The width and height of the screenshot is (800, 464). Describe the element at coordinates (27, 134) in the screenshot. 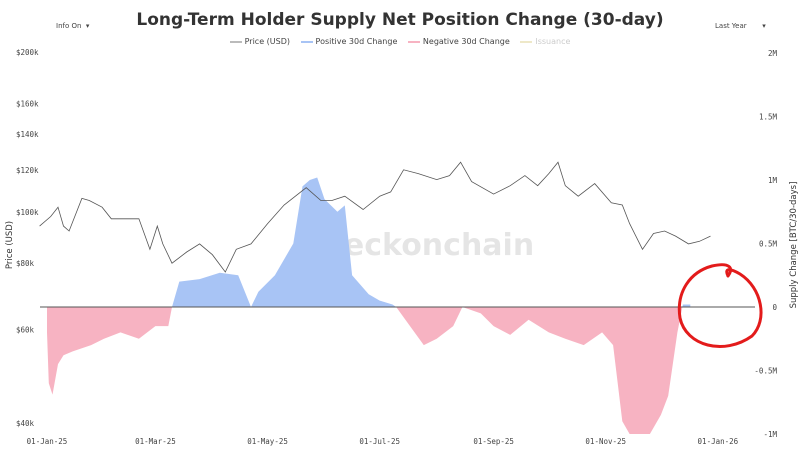

I see `left-tick-label: $140k` at that location.